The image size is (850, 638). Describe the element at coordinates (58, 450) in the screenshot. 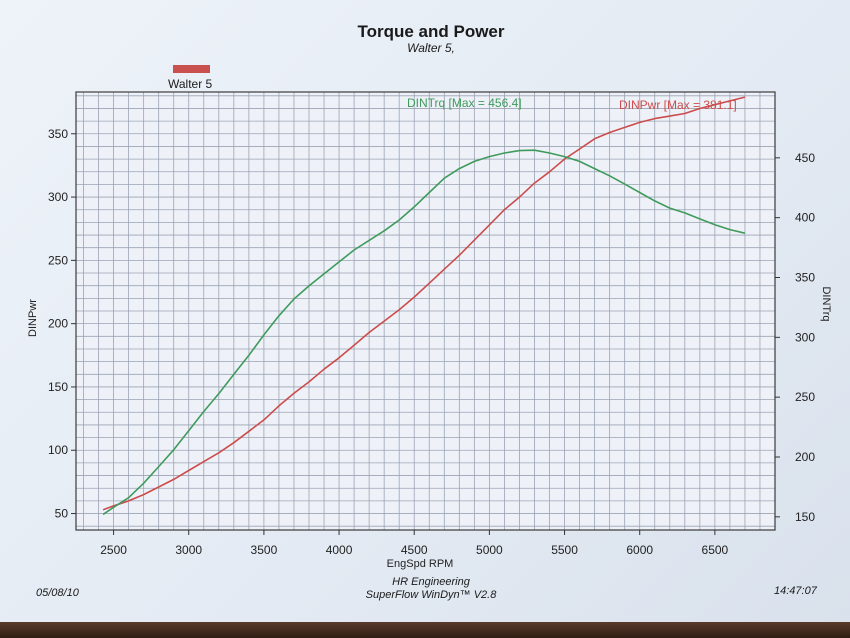

I see `left-tick-label: 100` at that location.